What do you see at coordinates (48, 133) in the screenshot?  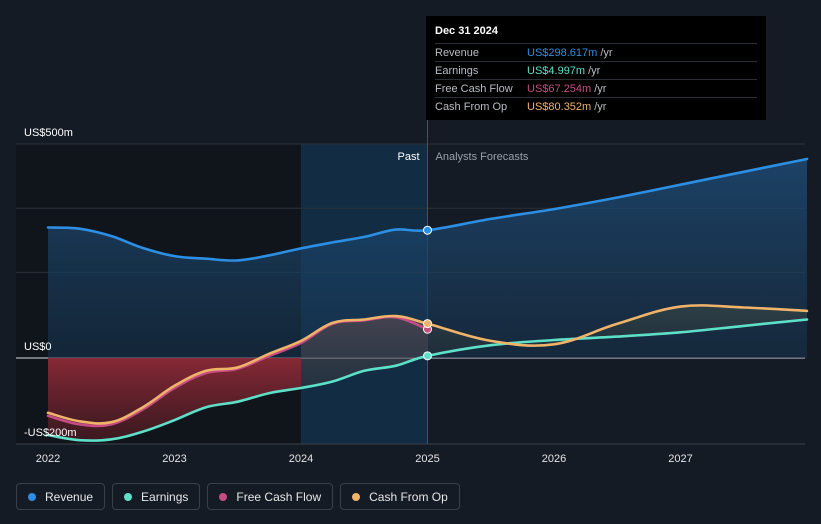 I see `y-axis-label-top: US$500m` at bounding box center [48, 133].